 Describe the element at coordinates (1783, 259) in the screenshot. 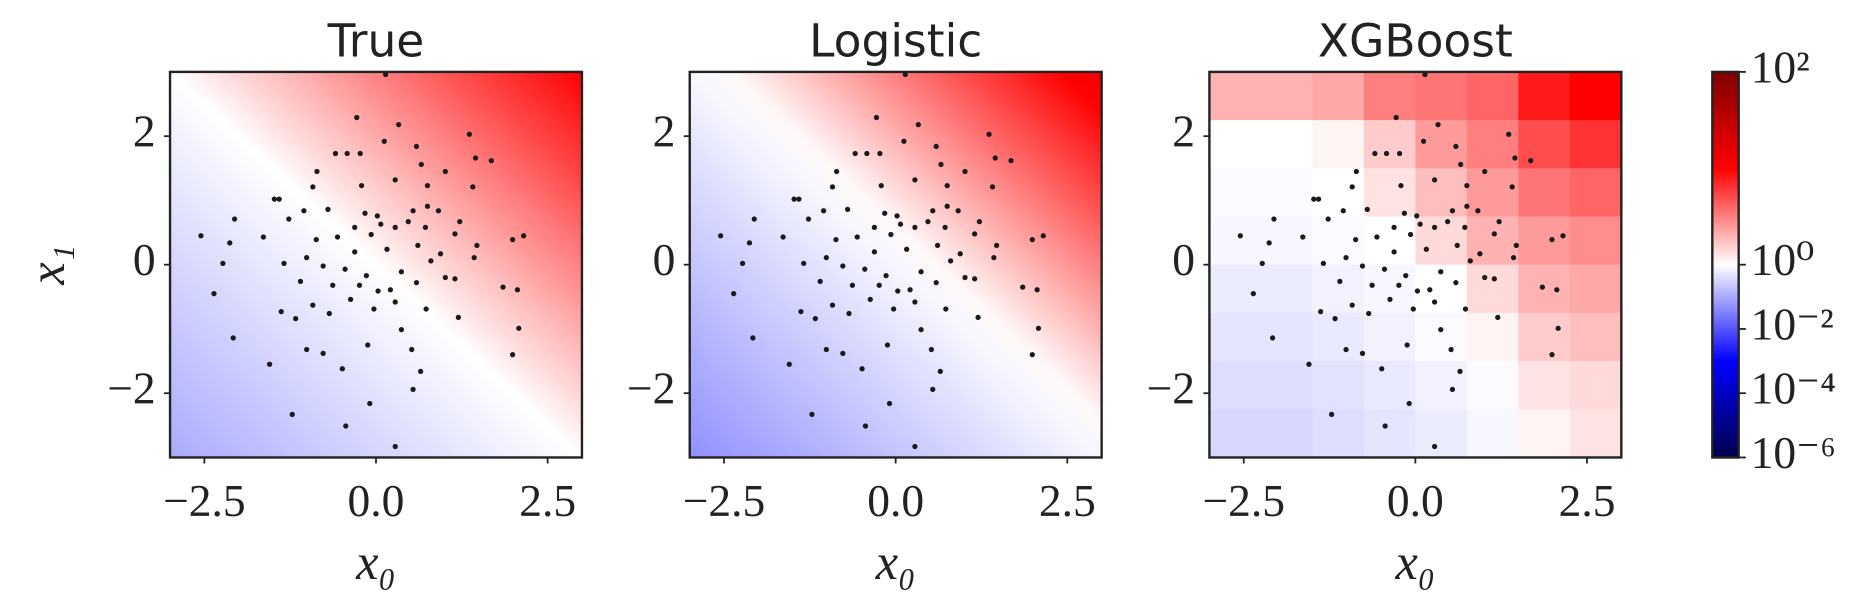

I see `colorbar-tick-label: 10⁰` at that location.